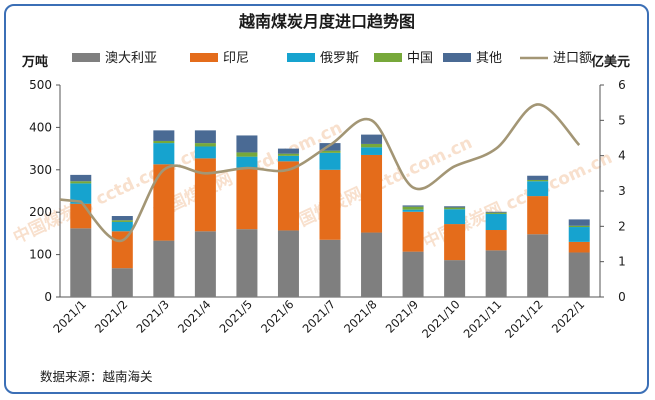 The height and width of the screenshot is (400, 655). What do you see at coordinates (622, 156) in the screenshot?
I see `y-right-tick-label: 4` at bounding box center [622, 156].